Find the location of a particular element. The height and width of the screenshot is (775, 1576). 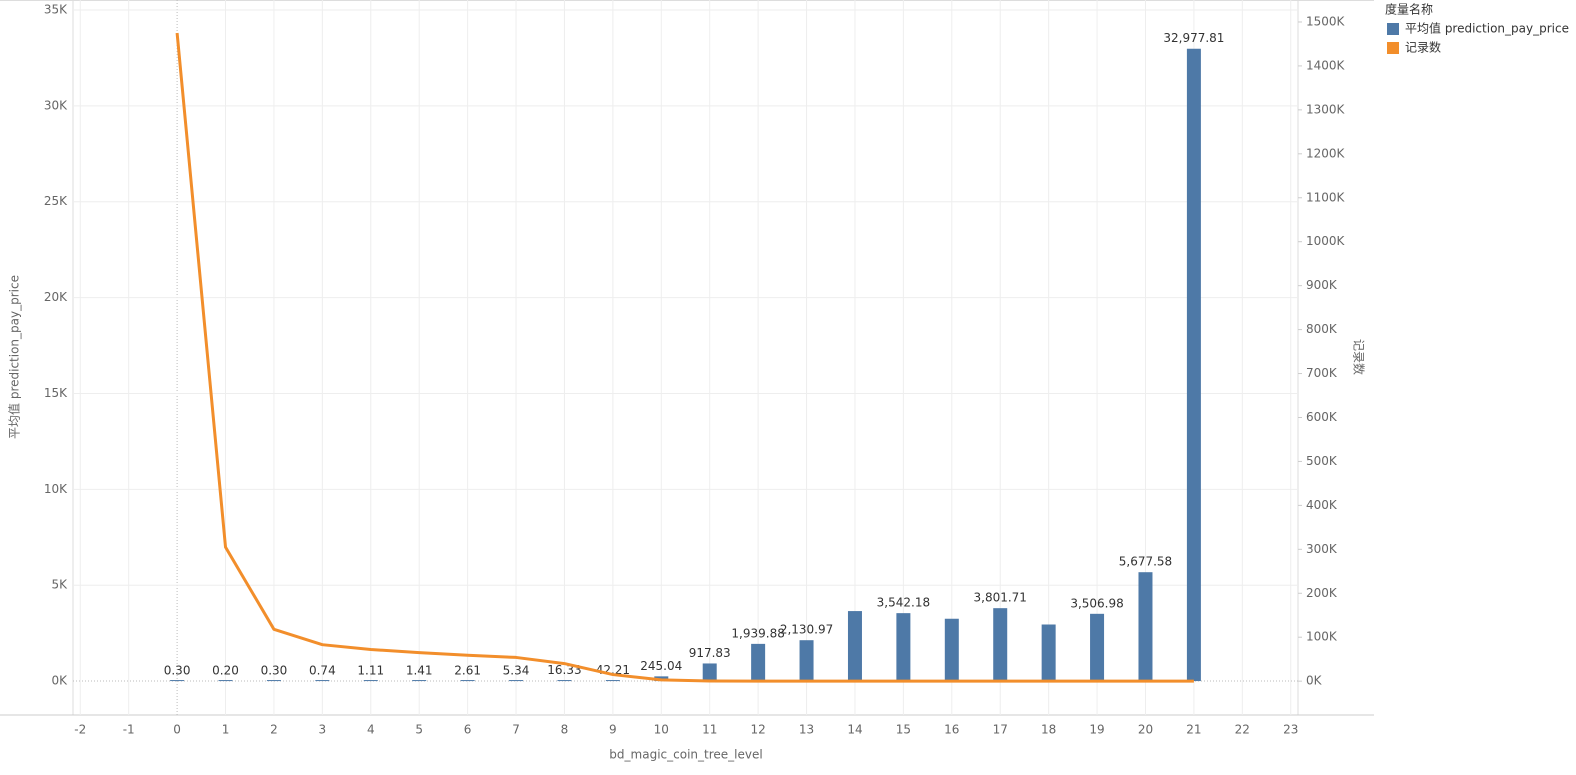

x-tick-label: 5 is located at coordinates (419, 730).